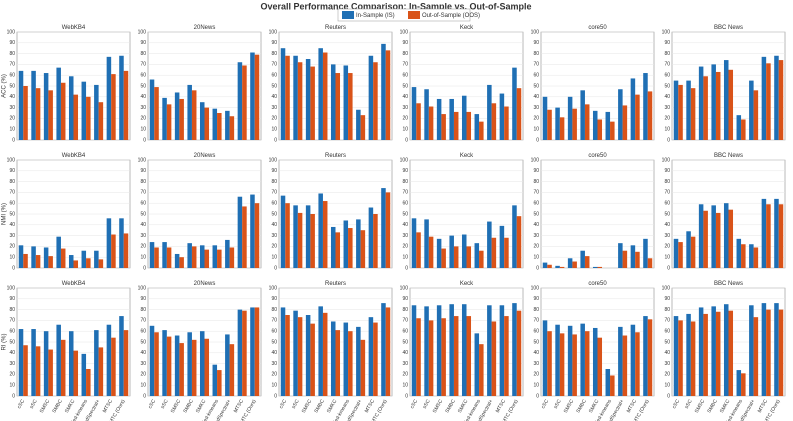  Describe the element at coordinates (667, 247) in the screenshot. I see `y-tick-label: 20` at that location.